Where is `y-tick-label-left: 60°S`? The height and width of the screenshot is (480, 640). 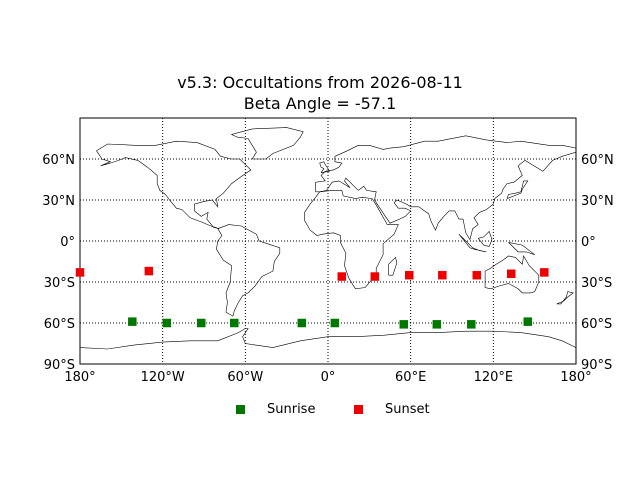 y-tick-label-left: 60°S is located at coordinates (59, 324).